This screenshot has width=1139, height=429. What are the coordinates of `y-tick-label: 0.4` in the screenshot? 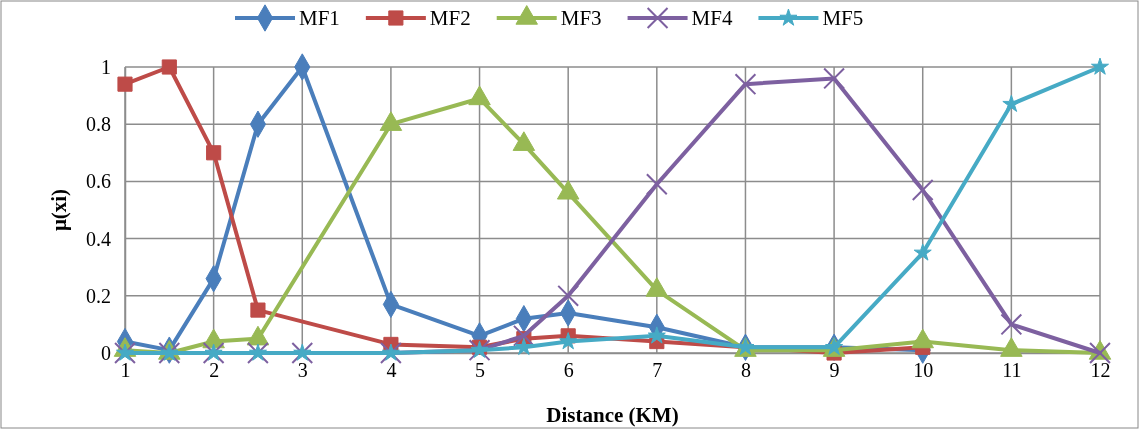 It's located at (98, 238).